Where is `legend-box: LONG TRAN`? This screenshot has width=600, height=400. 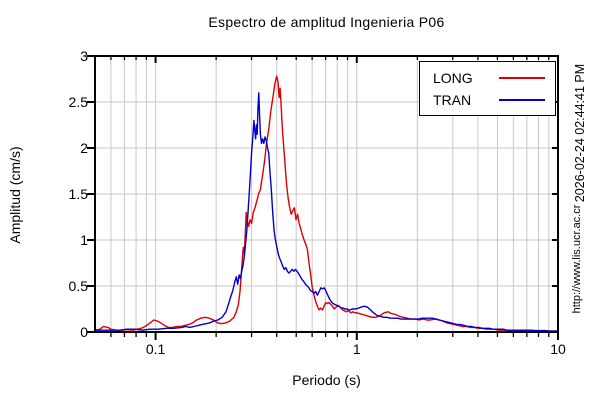 legend-box: LONG TRAN is located at coordinates (487, 88).